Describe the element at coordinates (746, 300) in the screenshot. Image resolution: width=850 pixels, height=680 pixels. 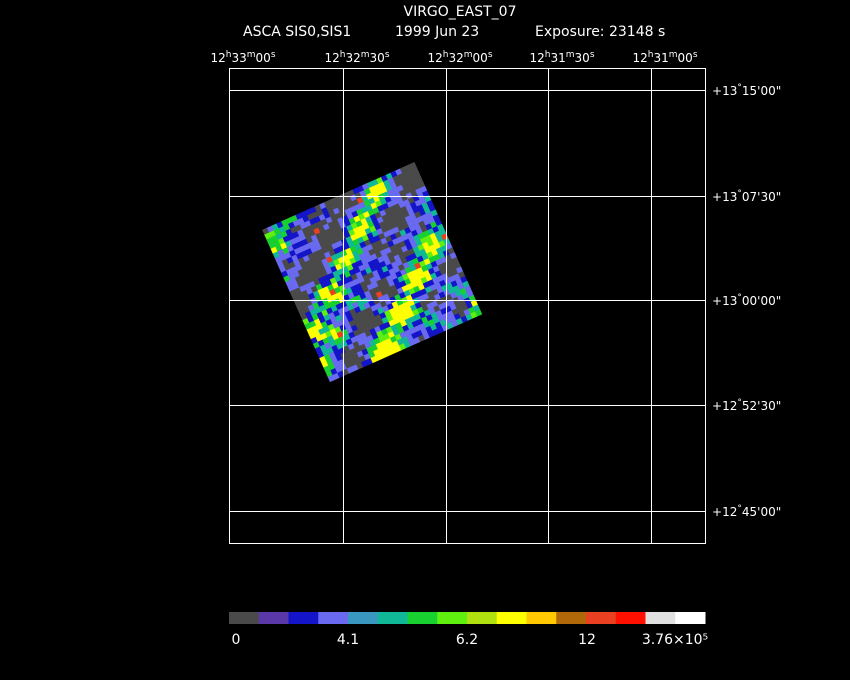
I see `dec-label: +13°00'00"` at that location.